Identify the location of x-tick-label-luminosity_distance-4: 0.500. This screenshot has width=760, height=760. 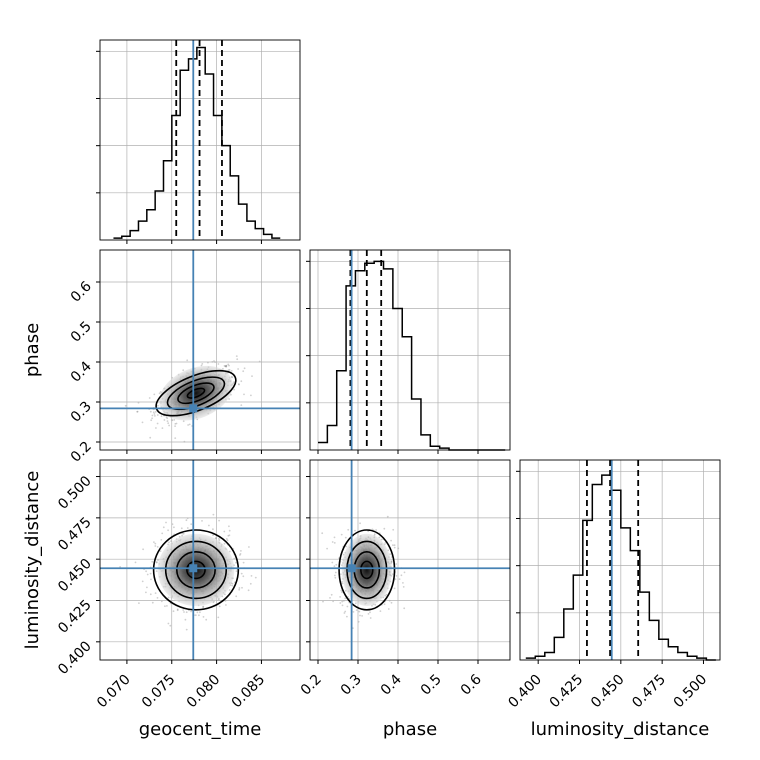
(691, 692).